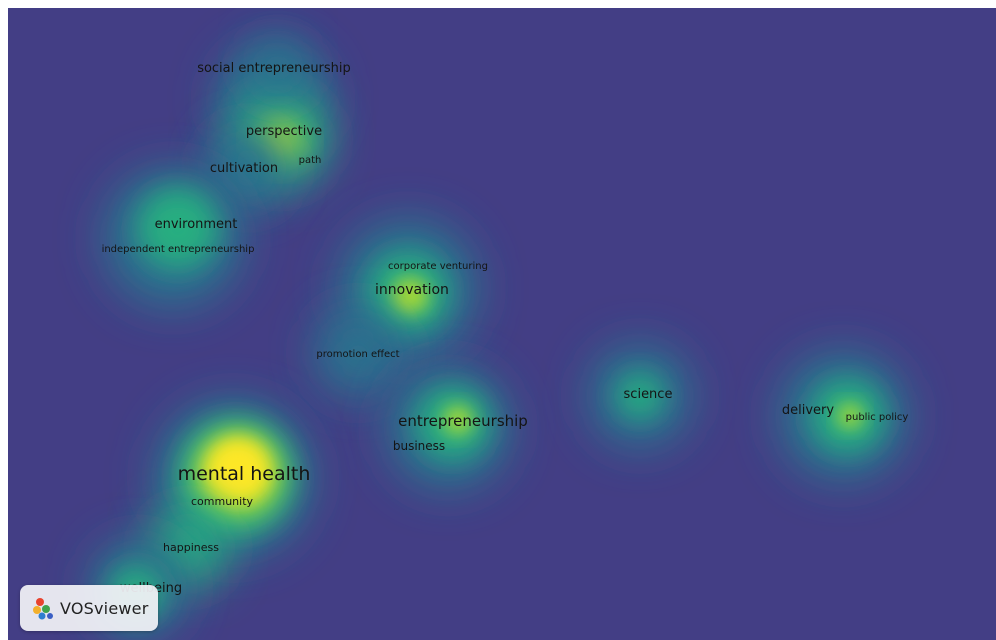 This screenshot has height=640, width=996. Describe the element at coordinates (284, 131) in the screenshot. I see `term-label-perspective: perspective` at that location.